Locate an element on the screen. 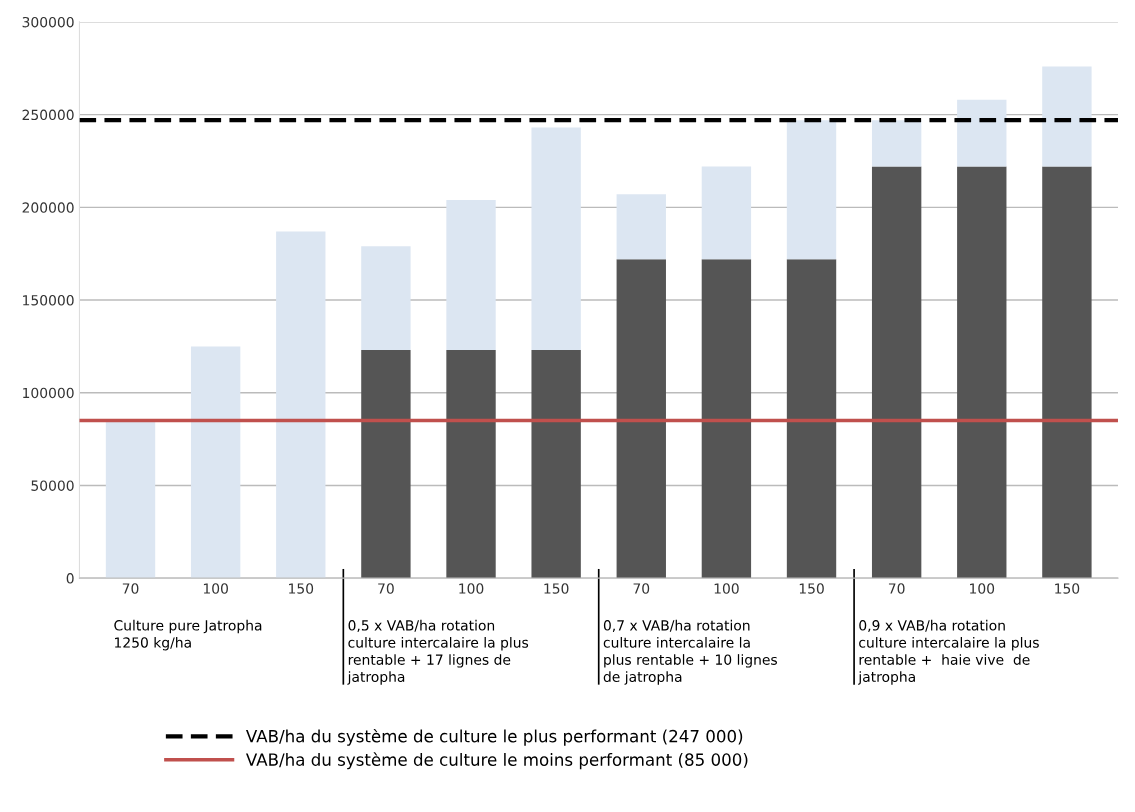 This screenshot has height=812, width=1135. y-tick-label: 100000 is located at coordinates (48, 393).